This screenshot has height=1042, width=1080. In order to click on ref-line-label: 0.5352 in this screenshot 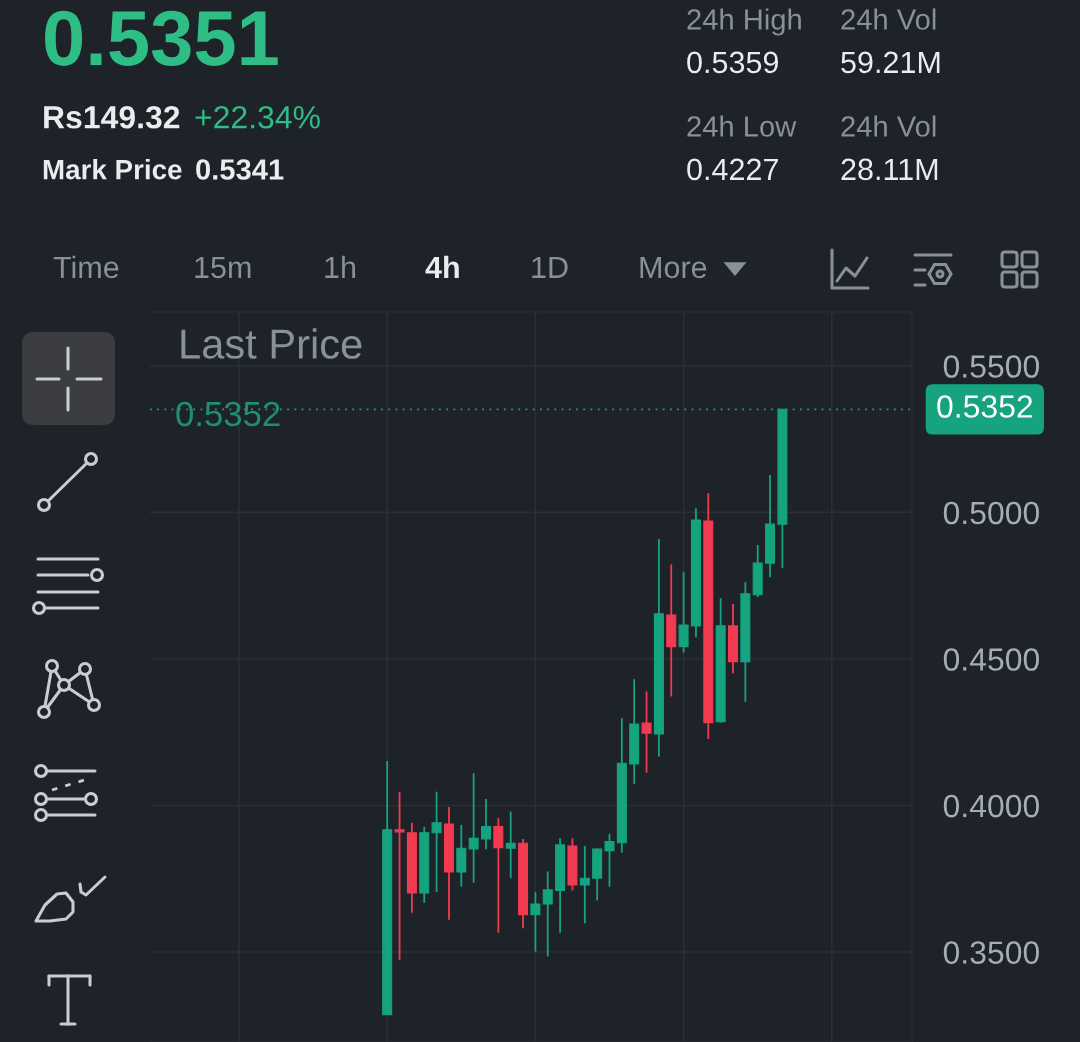, I will do `click(985, 406)`.